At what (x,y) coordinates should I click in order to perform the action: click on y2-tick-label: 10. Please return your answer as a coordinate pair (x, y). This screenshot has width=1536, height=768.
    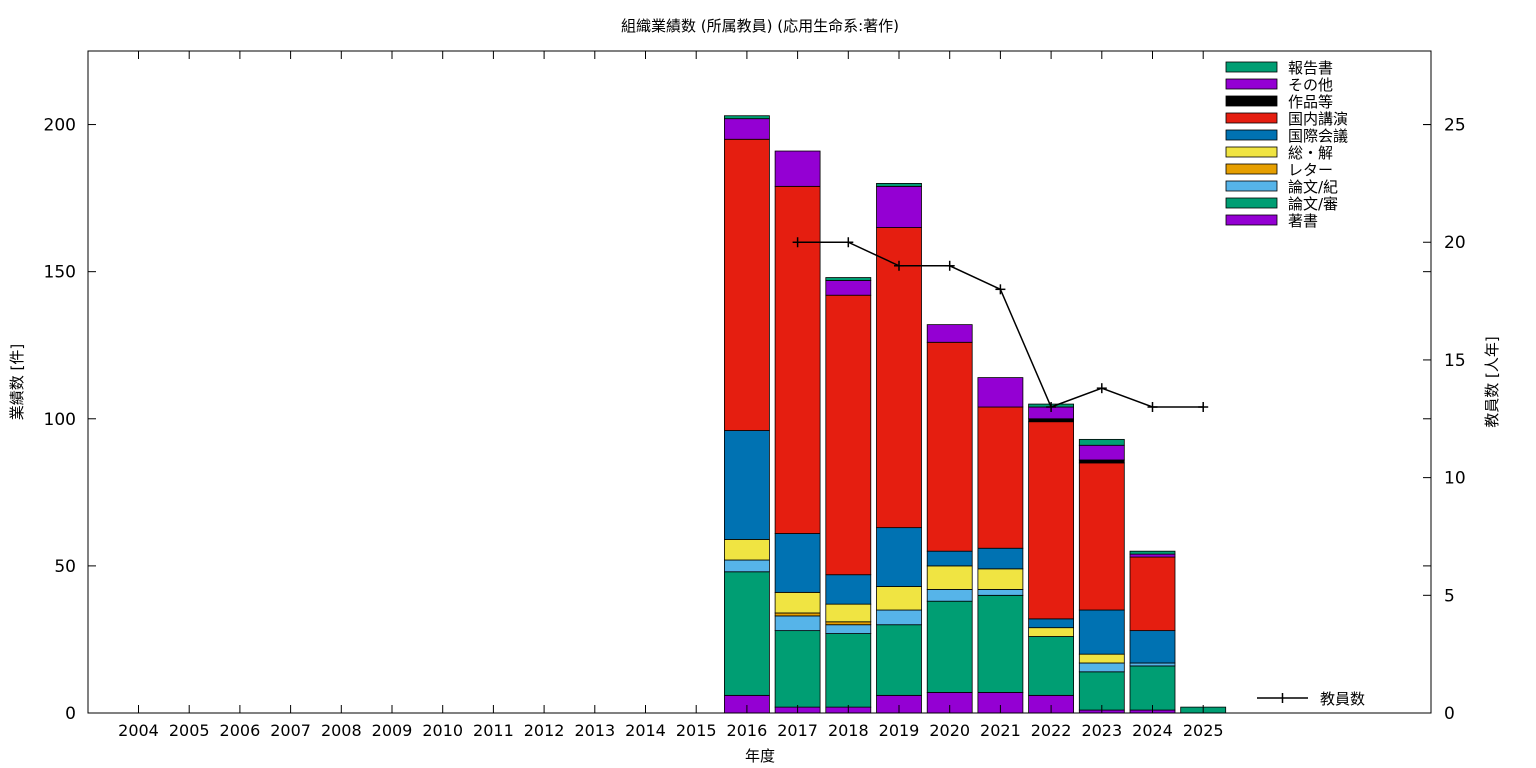
    Looking at the image, I should click on (1455, 479).